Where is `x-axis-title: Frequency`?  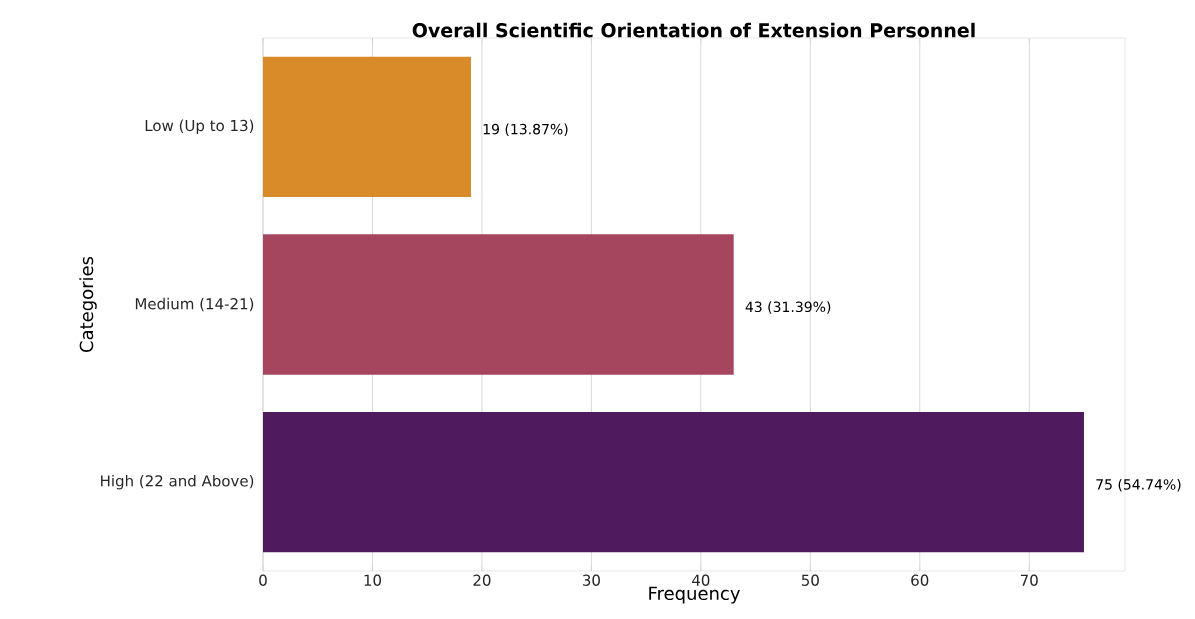
x-axis-title: Frequency is located at coordinates (694, 595).